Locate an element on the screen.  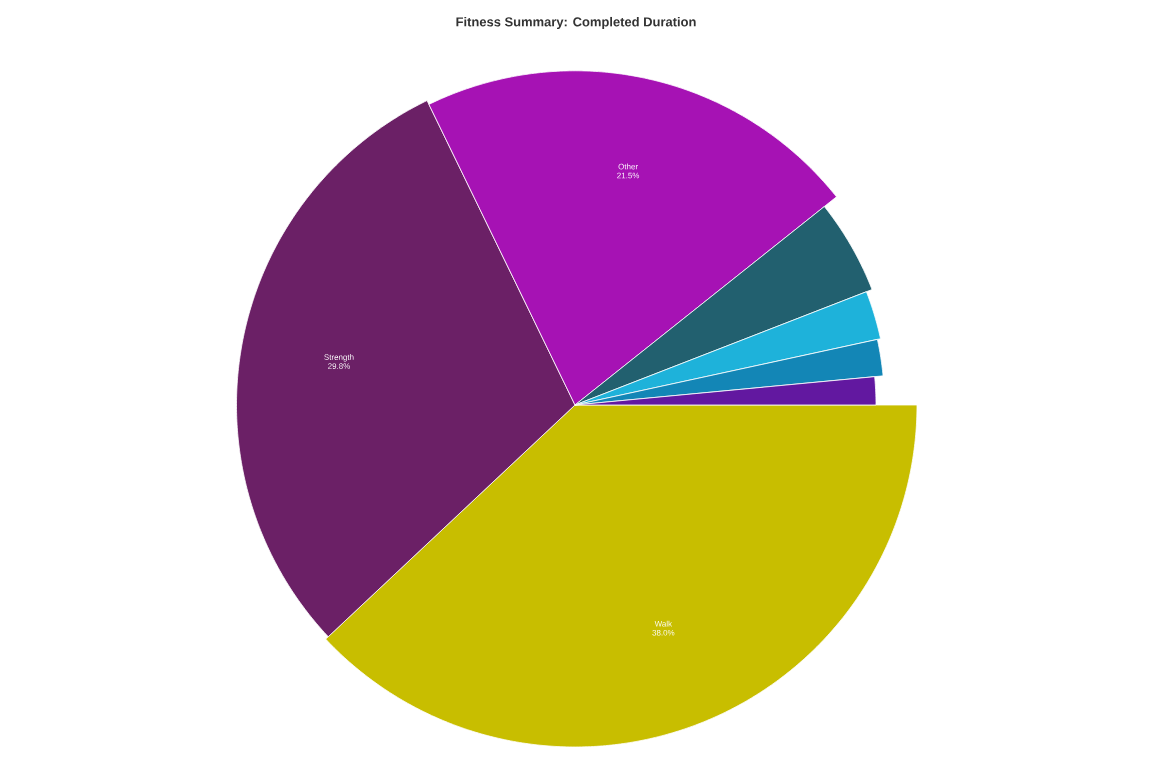
chart-title: Fitness Summary: Completed Duration is located at coordinates (576, 23).